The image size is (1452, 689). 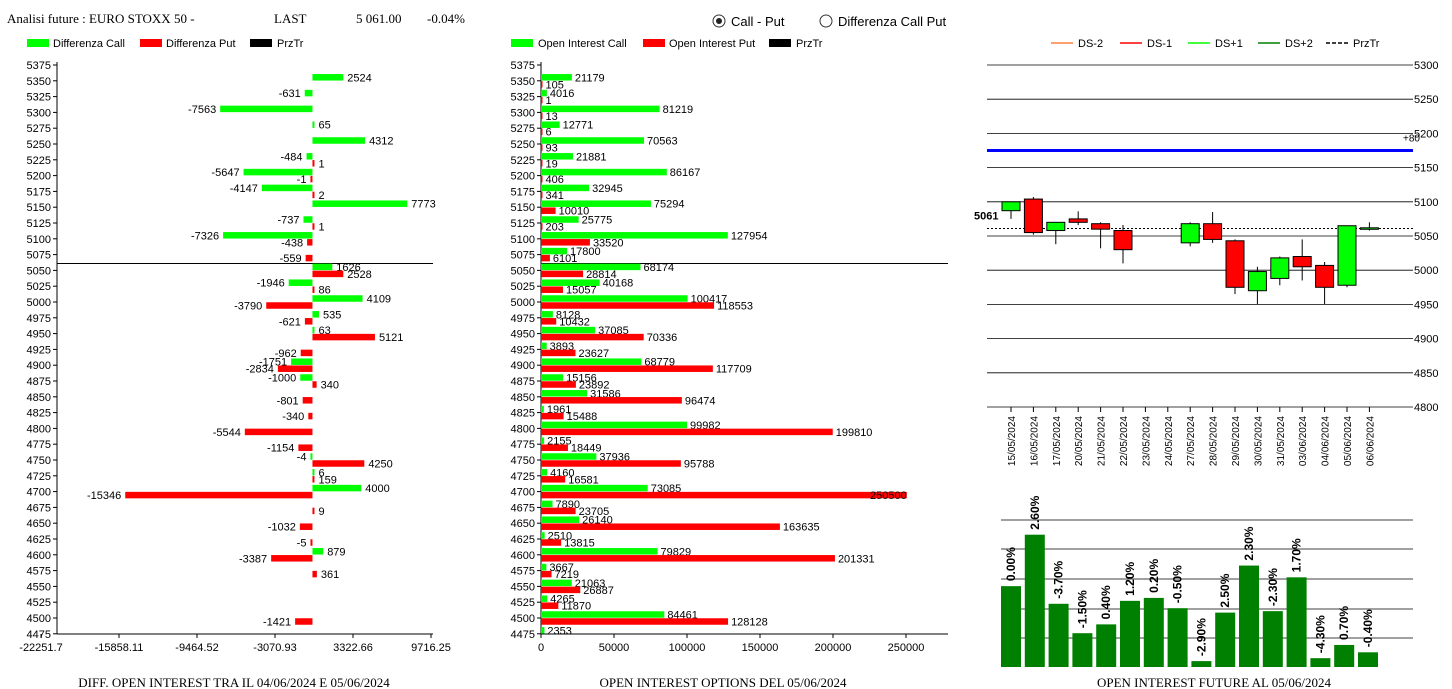 I want to click on bar-value-label: -1032, so click(x=282, y=528).